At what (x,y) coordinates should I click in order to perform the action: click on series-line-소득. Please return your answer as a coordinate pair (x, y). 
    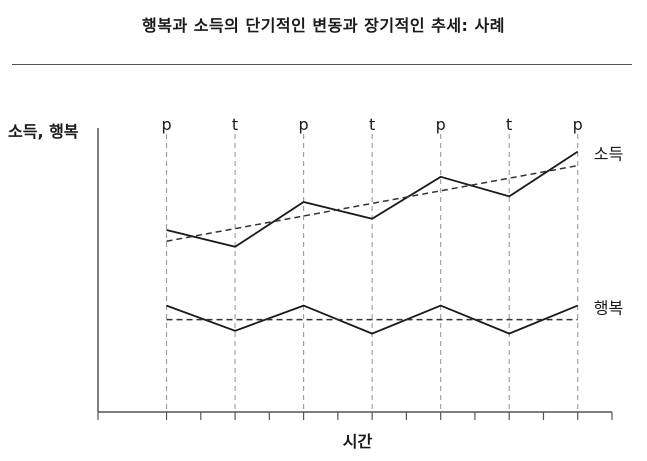
    Looking at the image, I should click on (372, 199).